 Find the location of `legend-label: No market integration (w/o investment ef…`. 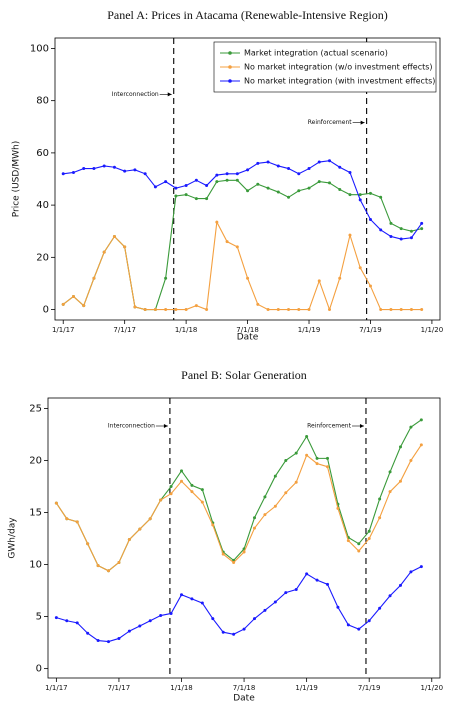

legend-label: No market integration (w/o investment ef… is located at coordinates (338, 67).